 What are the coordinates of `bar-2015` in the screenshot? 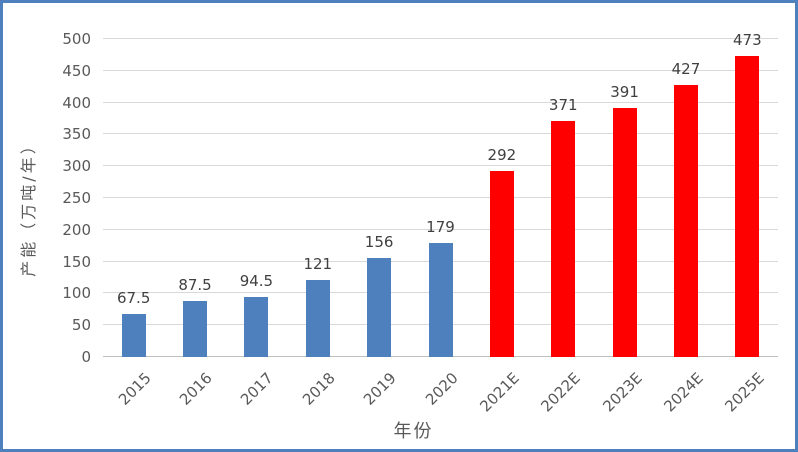 It's located at (133, 335).